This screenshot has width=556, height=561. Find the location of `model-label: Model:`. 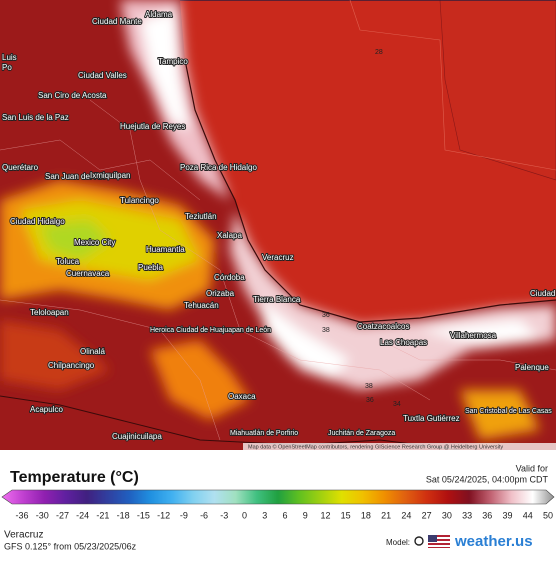

model-label: Model: is located at coordinates (398, 542).